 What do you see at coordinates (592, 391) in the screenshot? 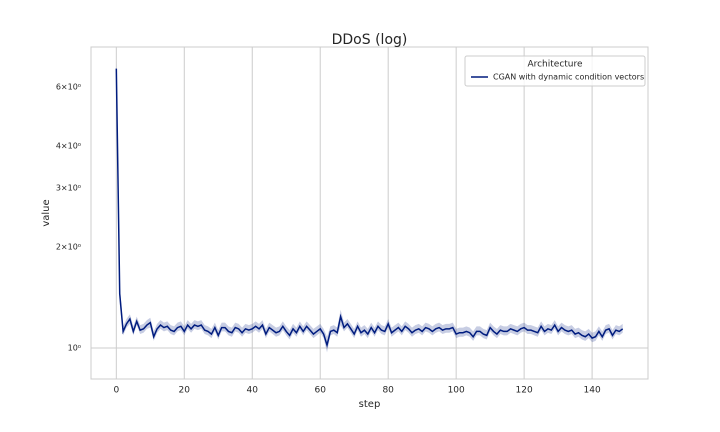
I see `x-tick-label: 140` at bounding box center [592, 391].